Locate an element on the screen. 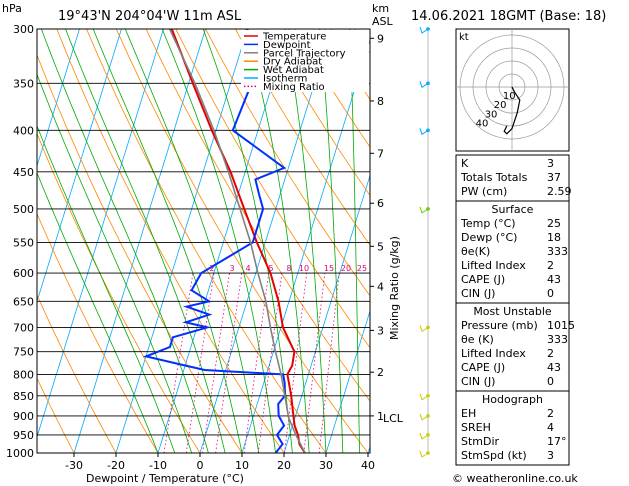  hodograph-ring-label: 10 is located at coordinates (509, 96).